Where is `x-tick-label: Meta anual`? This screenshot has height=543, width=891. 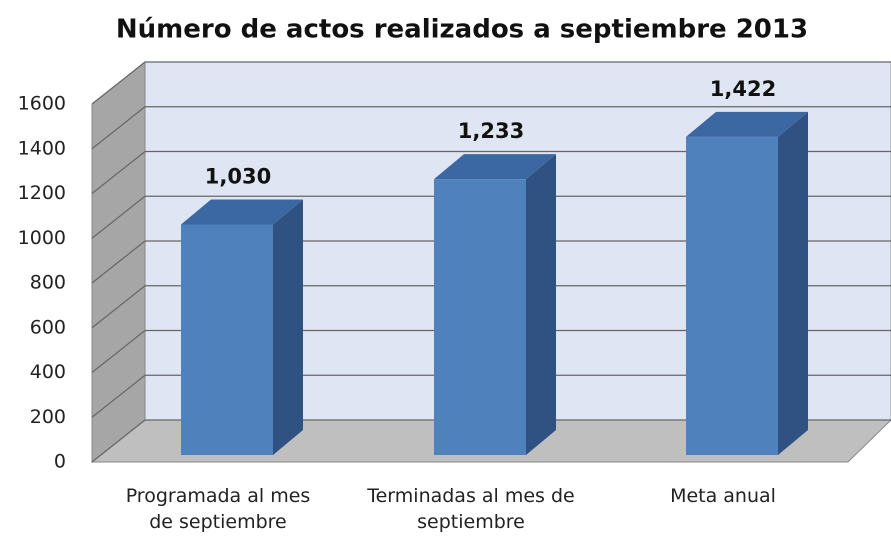 x-tick-label: Meta anual is located at coordinates (723, 496).